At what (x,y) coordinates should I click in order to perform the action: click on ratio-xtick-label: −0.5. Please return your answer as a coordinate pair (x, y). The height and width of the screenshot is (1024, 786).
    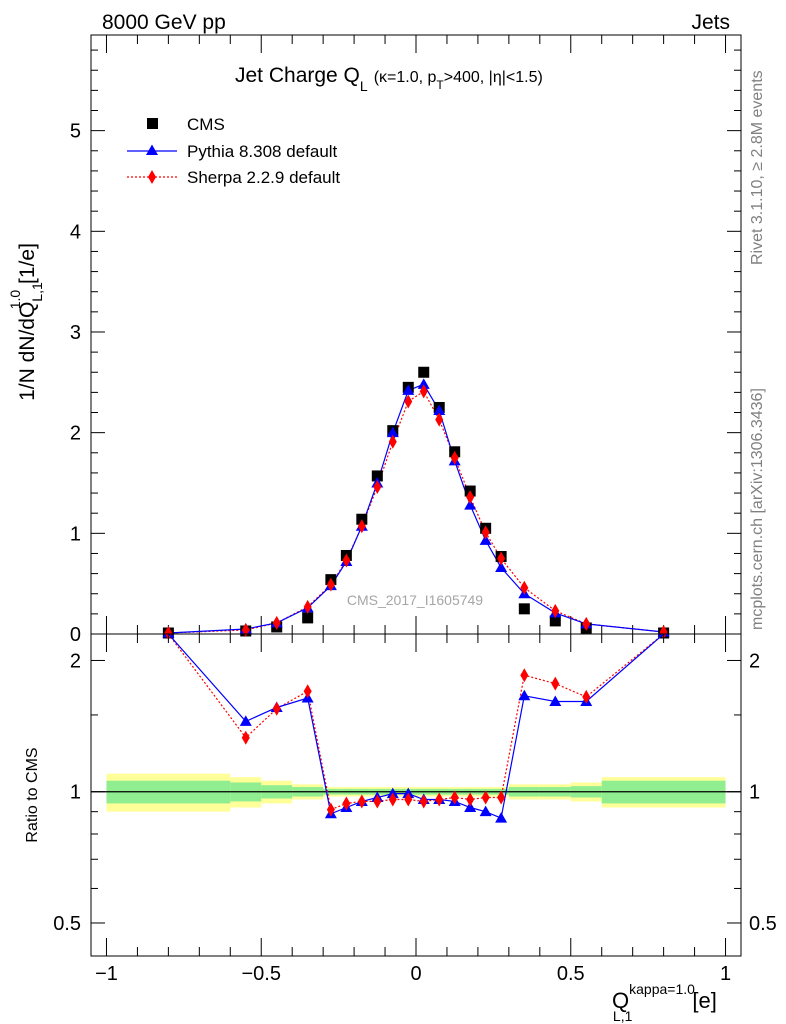
    Looking at the image, I should click on (260, 974).